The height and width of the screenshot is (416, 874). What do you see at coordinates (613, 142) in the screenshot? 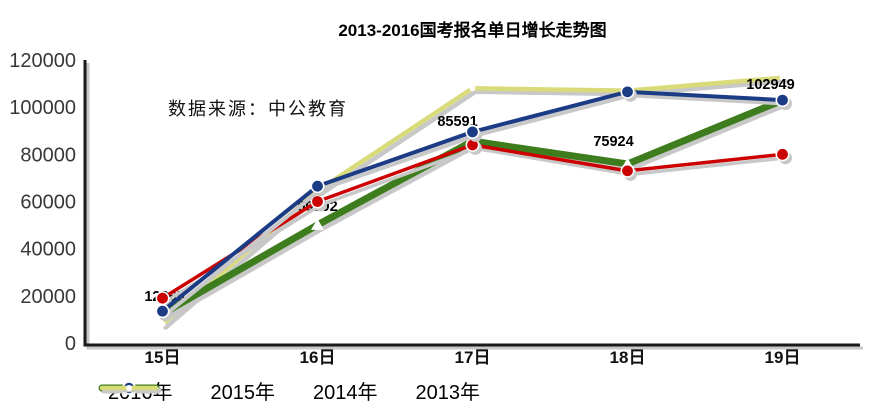
I see `data-label: 75924` at bounding box center [613, 142].